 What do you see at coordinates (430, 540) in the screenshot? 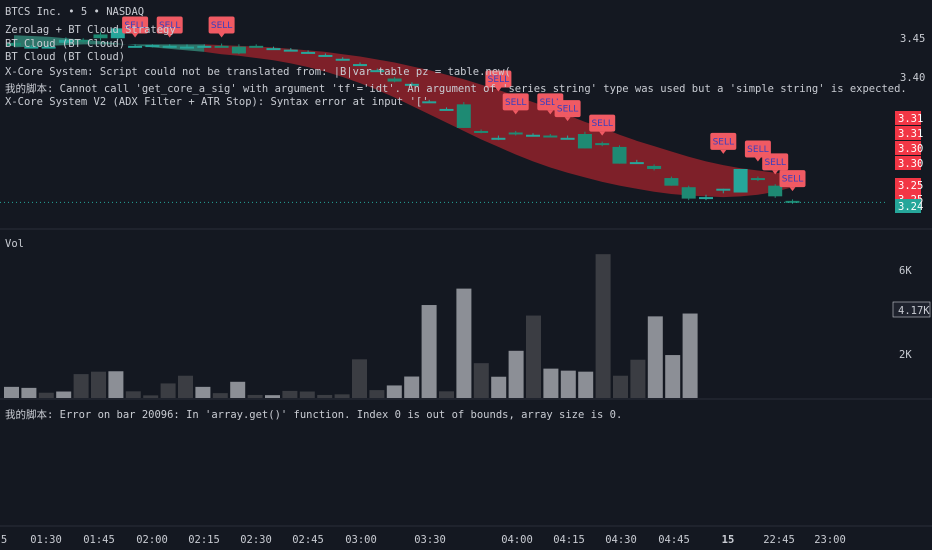
I see `time-tick-label: 03:30` at bounding box center [430, 540].